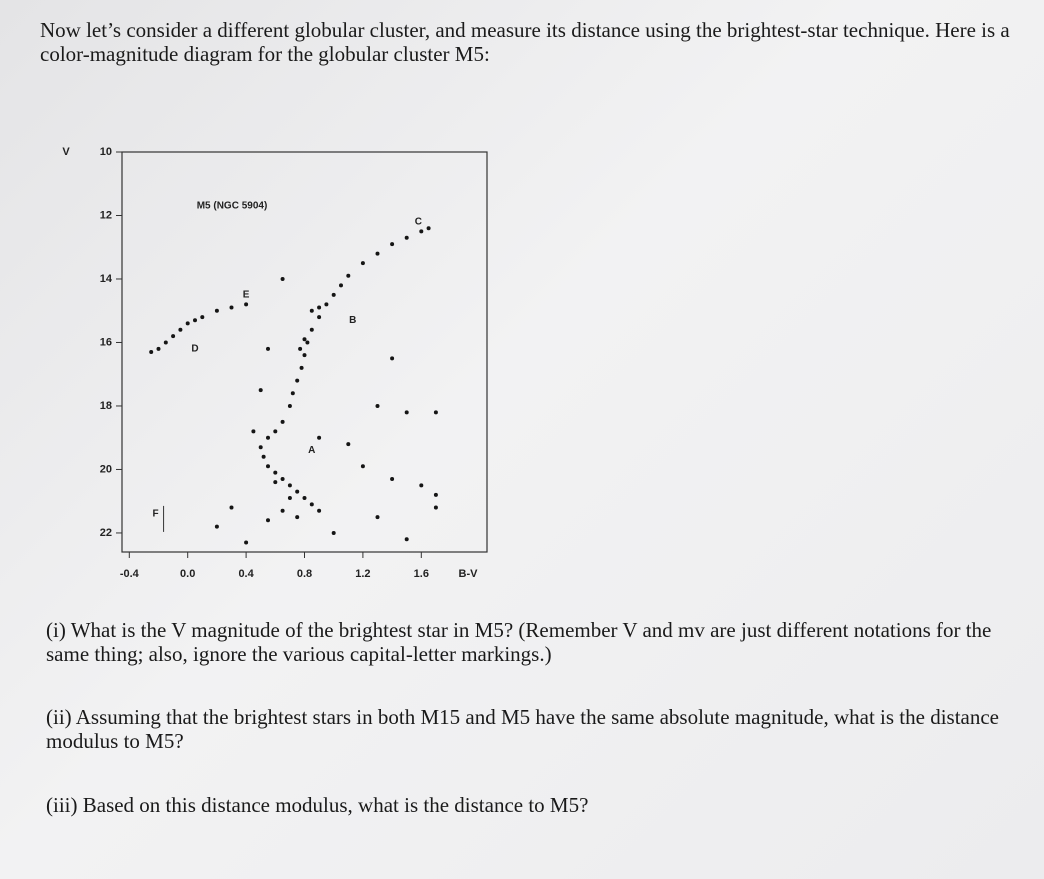  Describe the element at coordinates (130, 574) in the screenshot. I see `x-tick-label: -0.4` at that location.